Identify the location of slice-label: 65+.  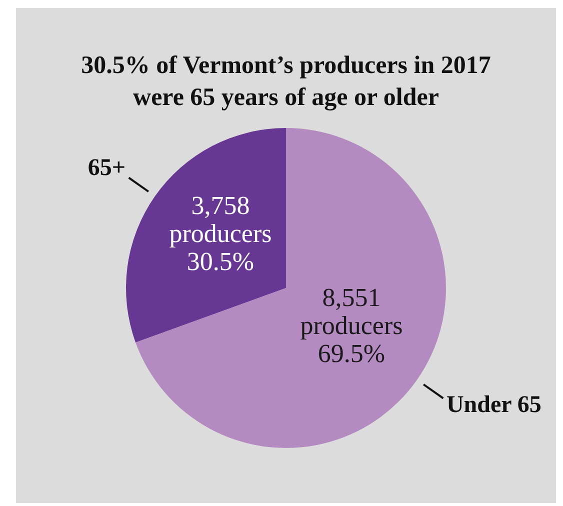
(107, 168).